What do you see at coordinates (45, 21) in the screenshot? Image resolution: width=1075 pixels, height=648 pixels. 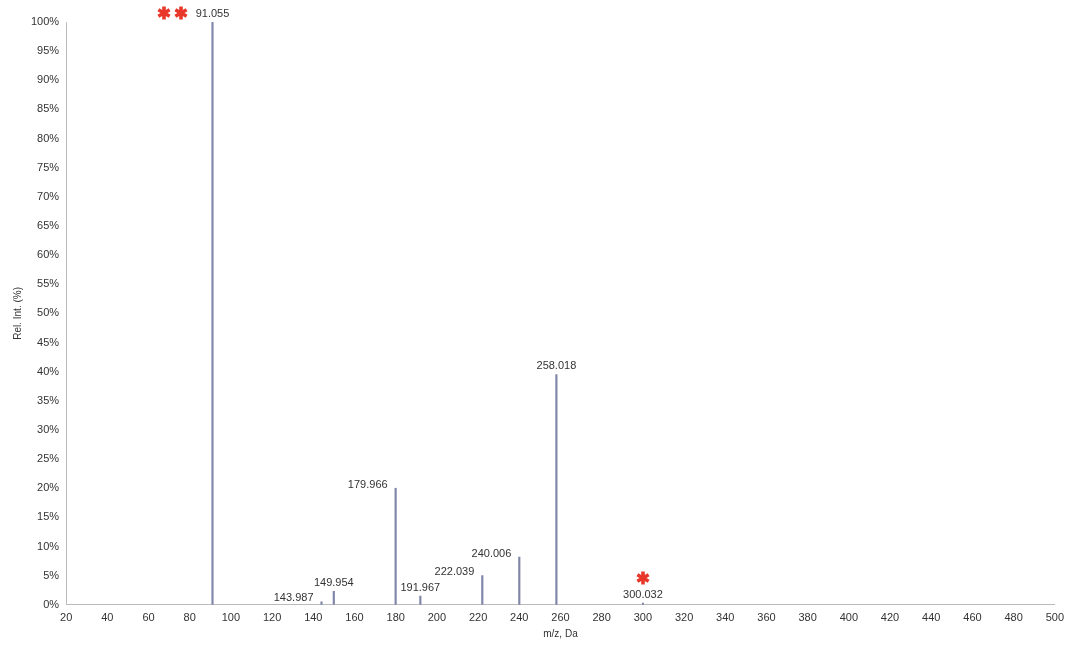 I see `y-tick-label: 100%` at bounding box center [45, 21].